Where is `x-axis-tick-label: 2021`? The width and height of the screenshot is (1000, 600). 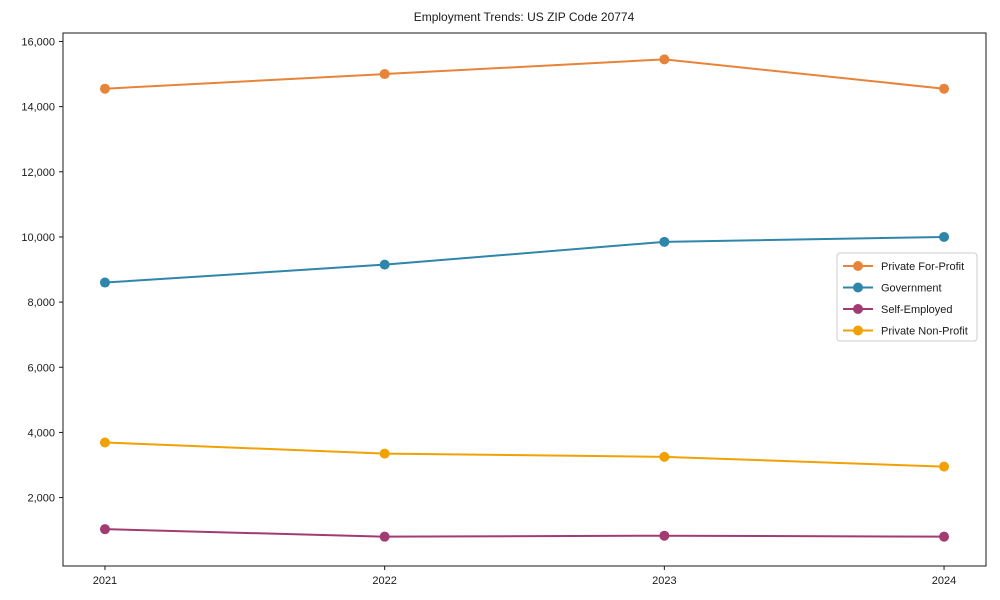 x-axis-tick-label: 2021 is located at coordinates (105, 581).